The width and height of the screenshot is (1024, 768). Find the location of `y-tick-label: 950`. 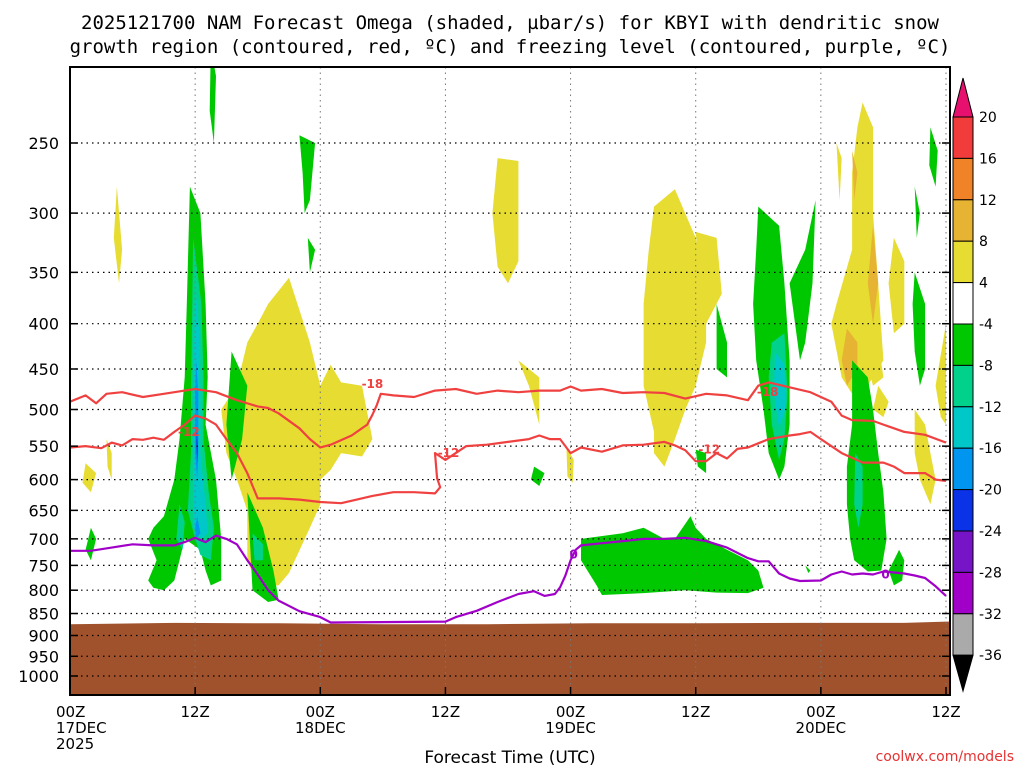

y-tick-label: 950 is located at coordinates (43, 656).